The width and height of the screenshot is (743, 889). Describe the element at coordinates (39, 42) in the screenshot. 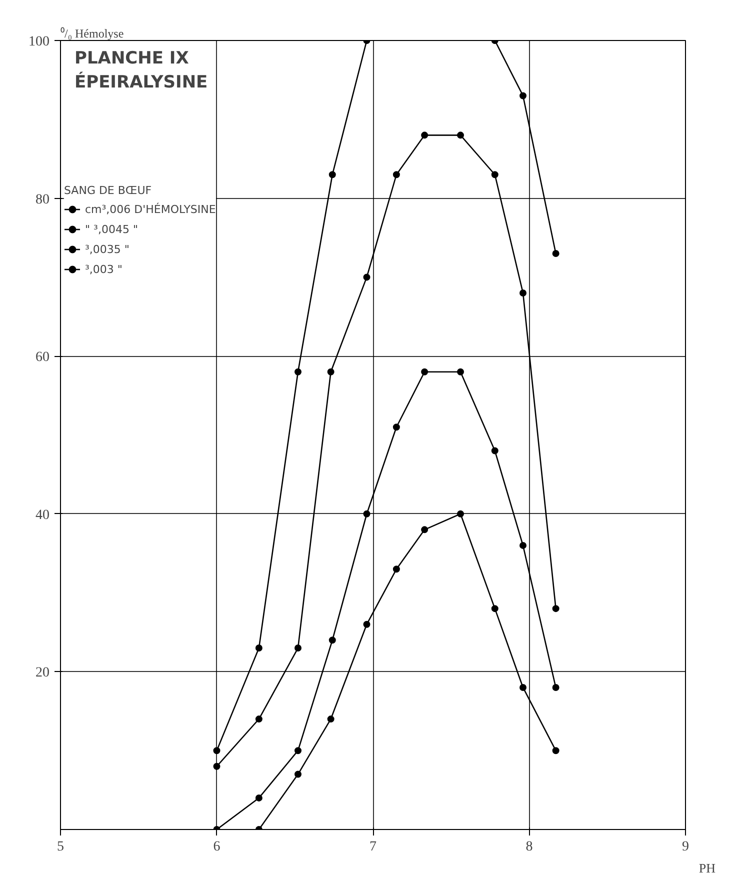

I see `y-tick-label: 100` at that location.